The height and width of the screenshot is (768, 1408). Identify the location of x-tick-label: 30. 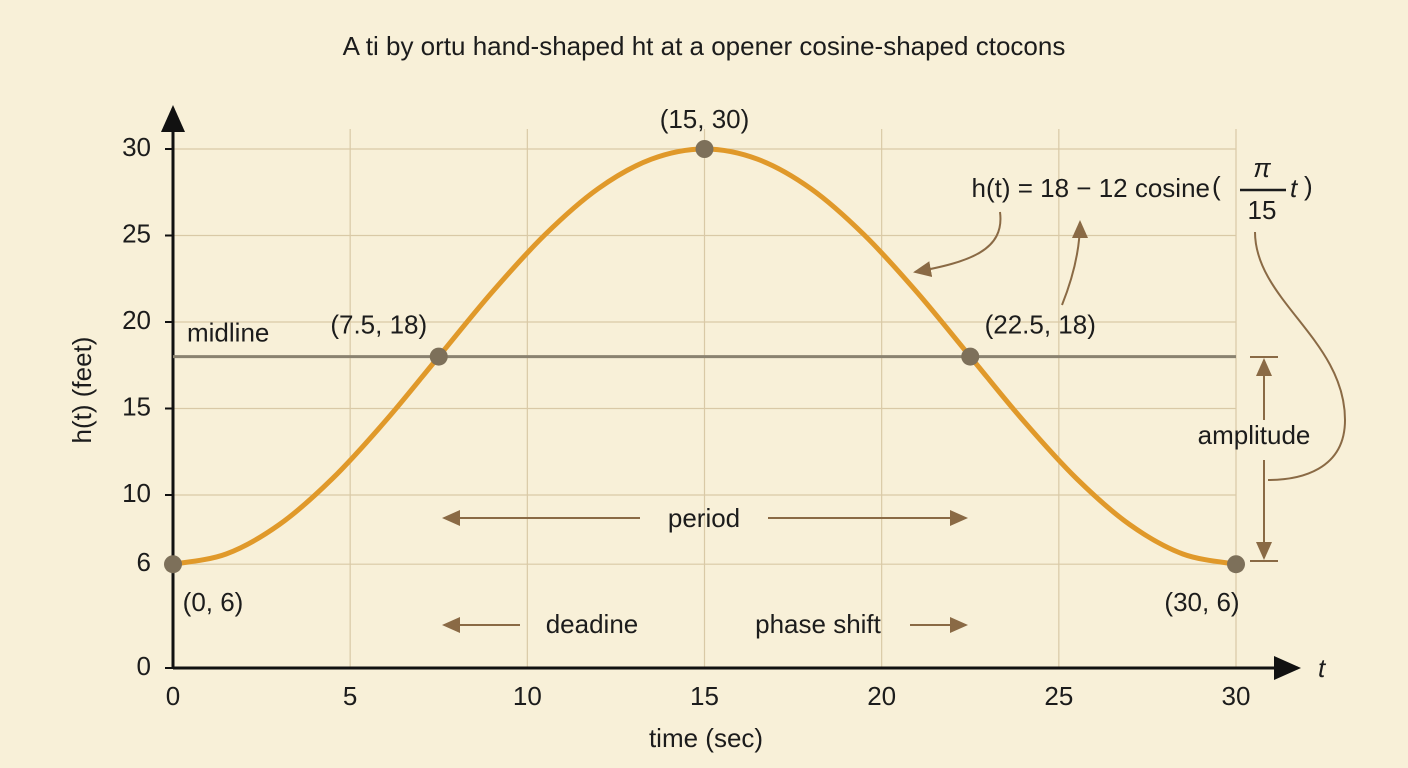
(1236, 696).